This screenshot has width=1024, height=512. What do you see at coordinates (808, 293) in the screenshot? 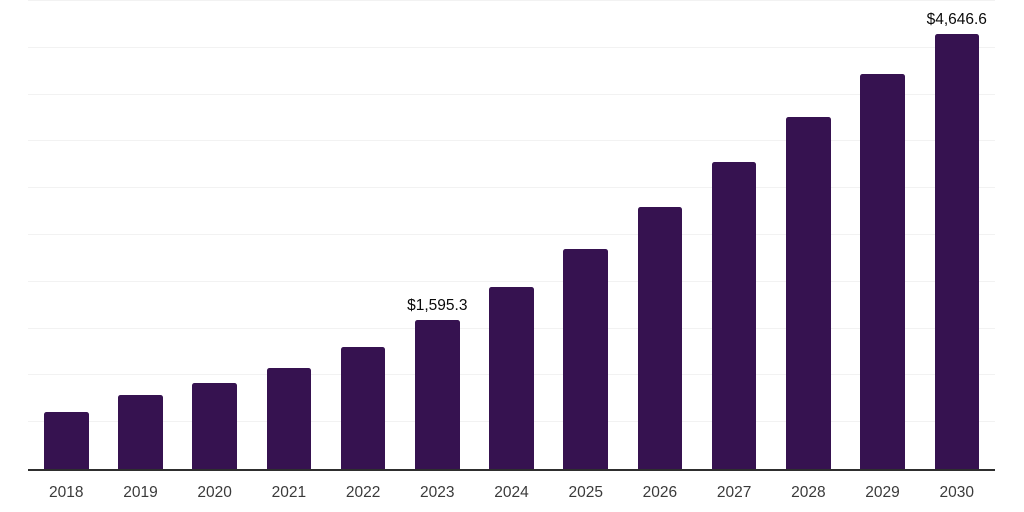
I see `bar-2028` at bounding box center [808, 293].